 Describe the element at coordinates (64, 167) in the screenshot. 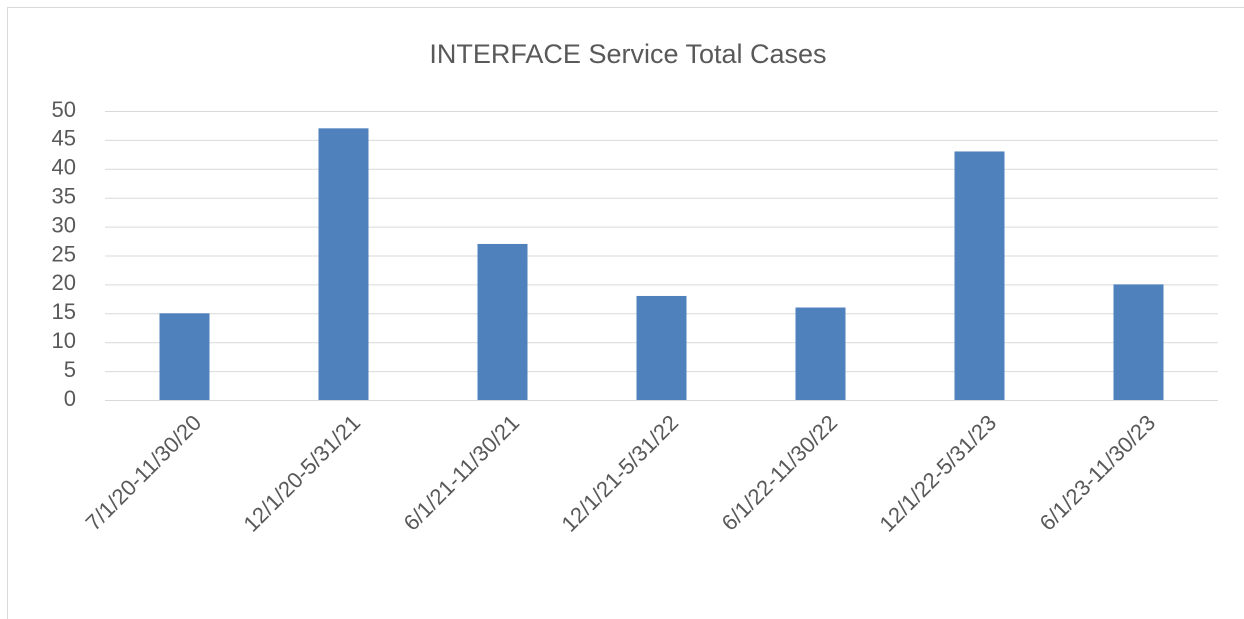

I see `y-tick-label: 40` at that location.